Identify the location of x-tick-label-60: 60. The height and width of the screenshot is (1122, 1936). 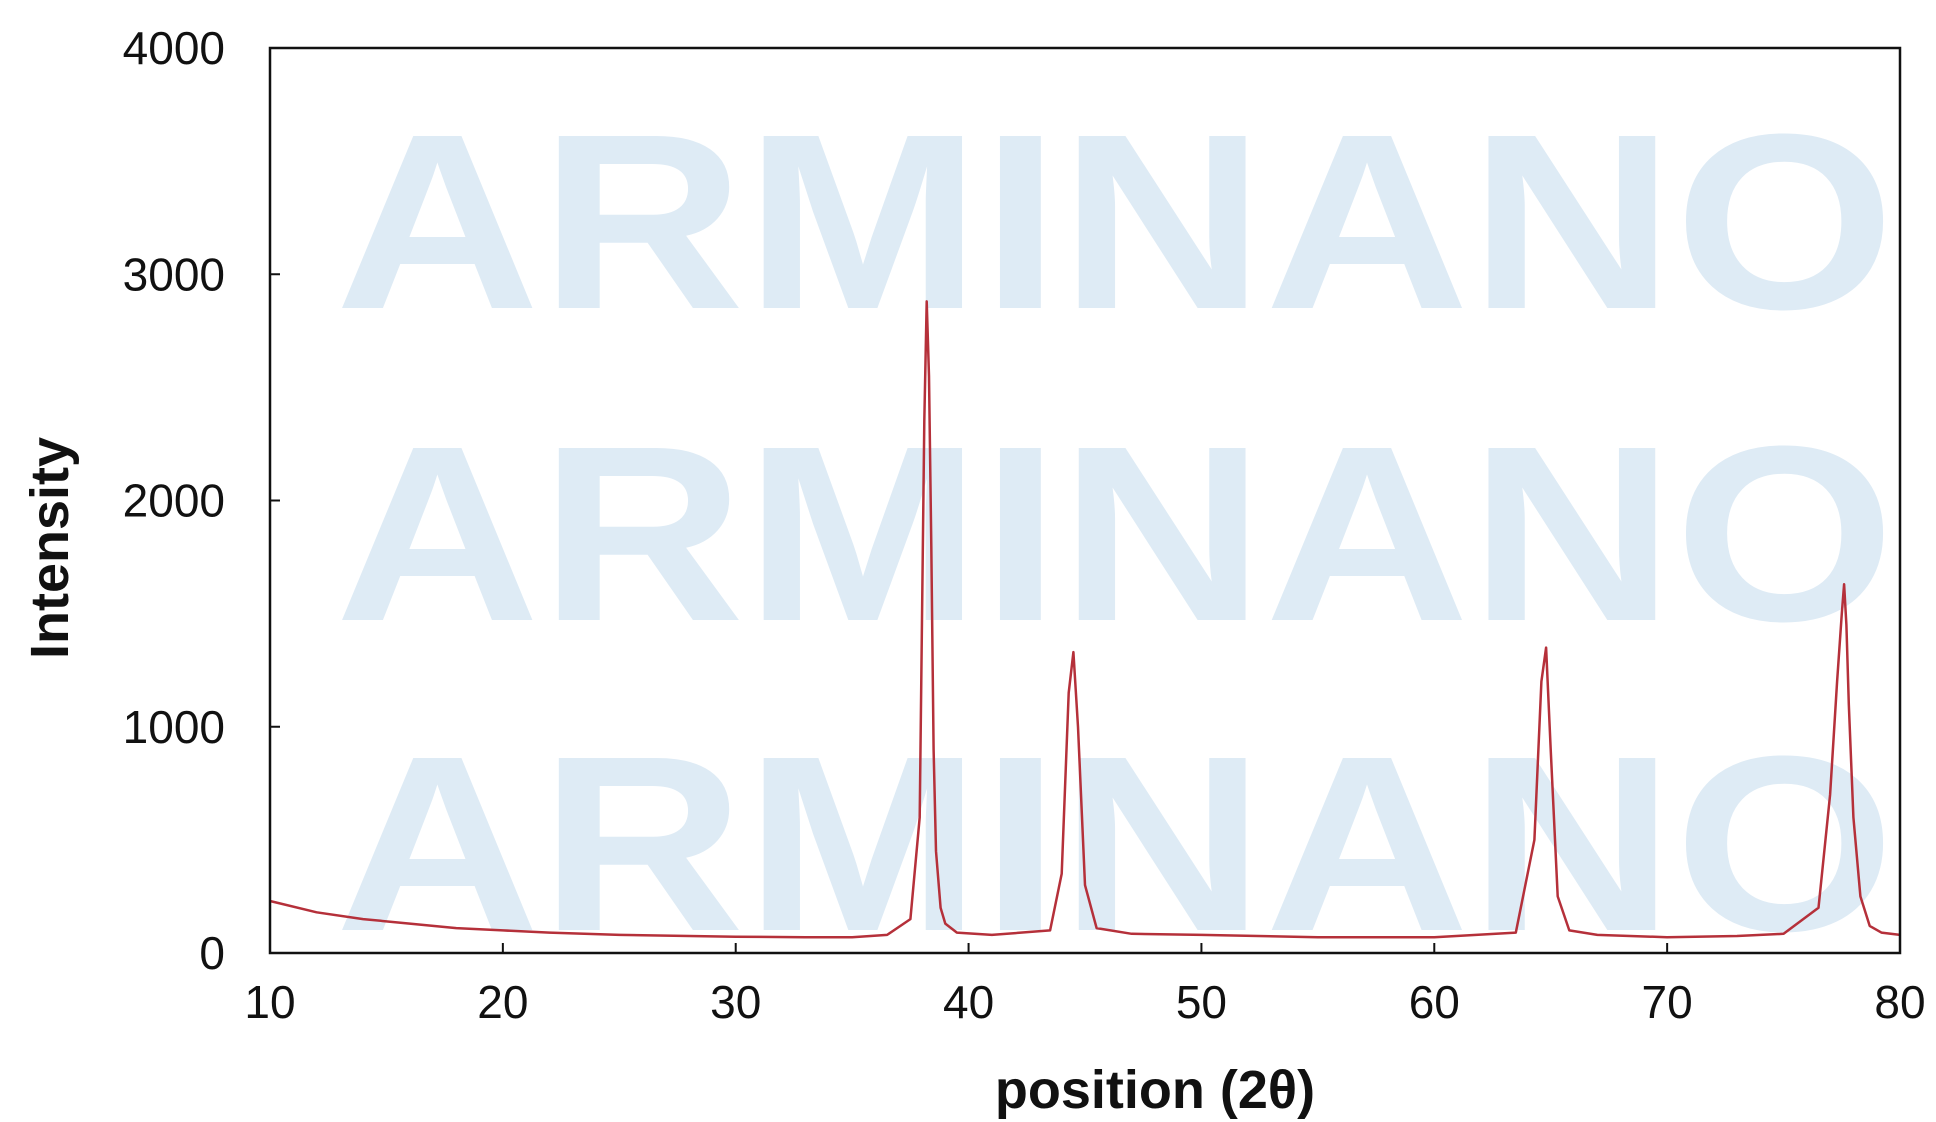
(1434, 1002).